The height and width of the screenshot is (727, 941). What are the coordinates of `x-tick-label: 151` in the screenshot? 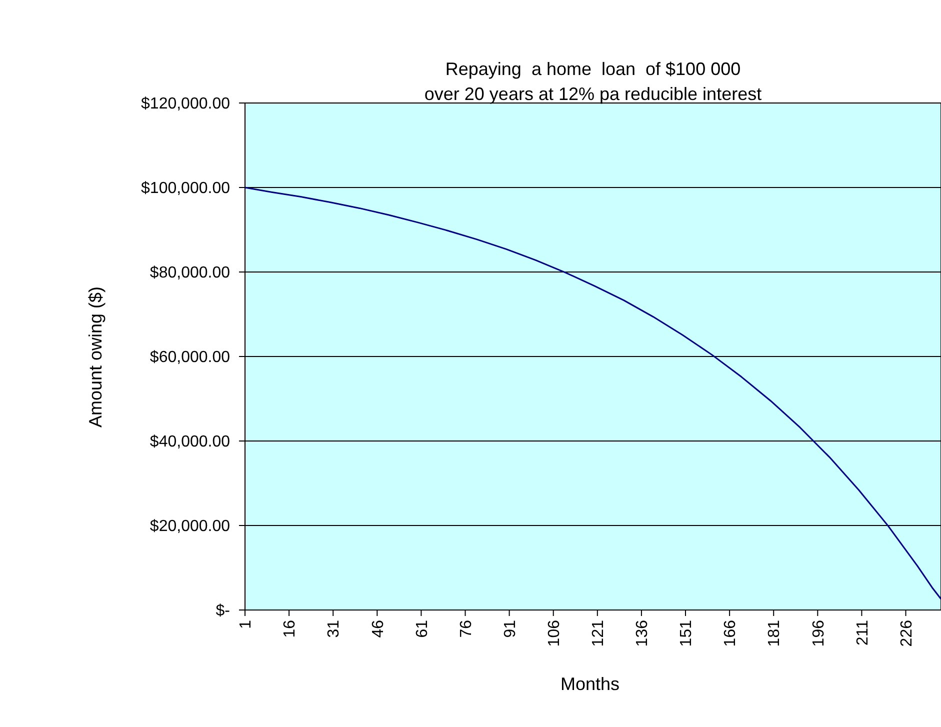 It's located at (687, 633).